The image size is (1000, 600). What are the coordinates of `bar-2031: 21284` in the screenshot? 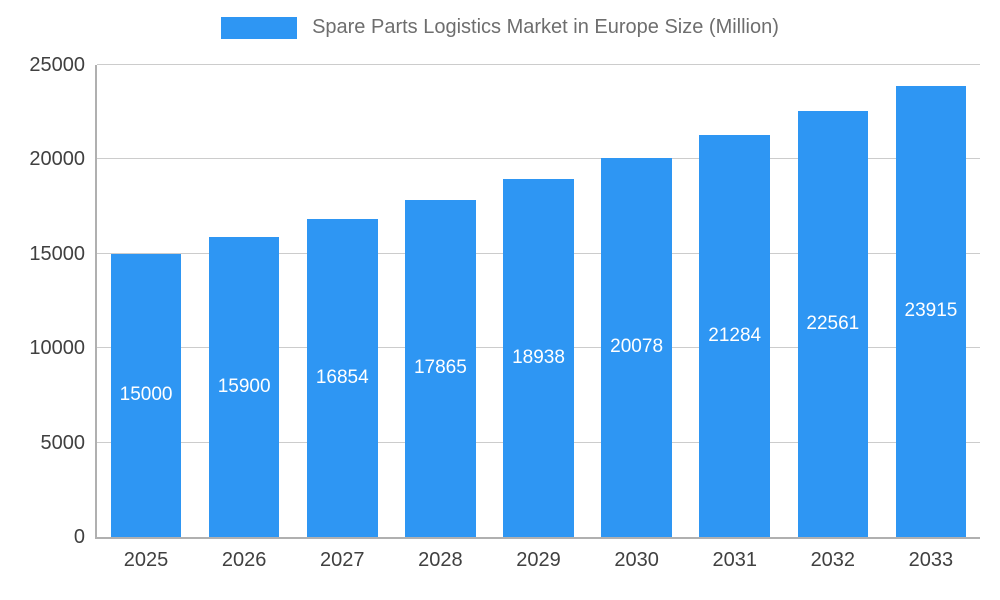 It's located at (735, 336).